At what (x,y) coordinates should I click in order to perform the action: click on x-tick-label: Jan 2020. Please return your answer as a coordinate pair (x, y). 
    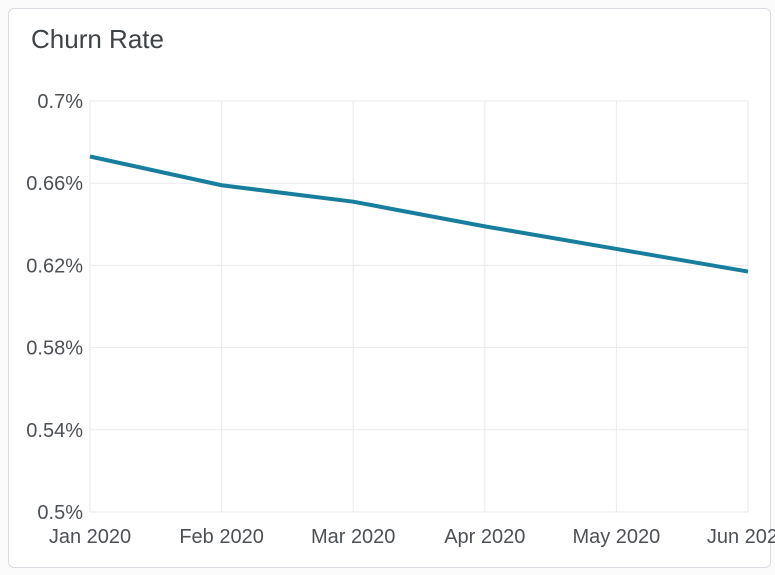
    Looking at the image, I should click on (90, 537).